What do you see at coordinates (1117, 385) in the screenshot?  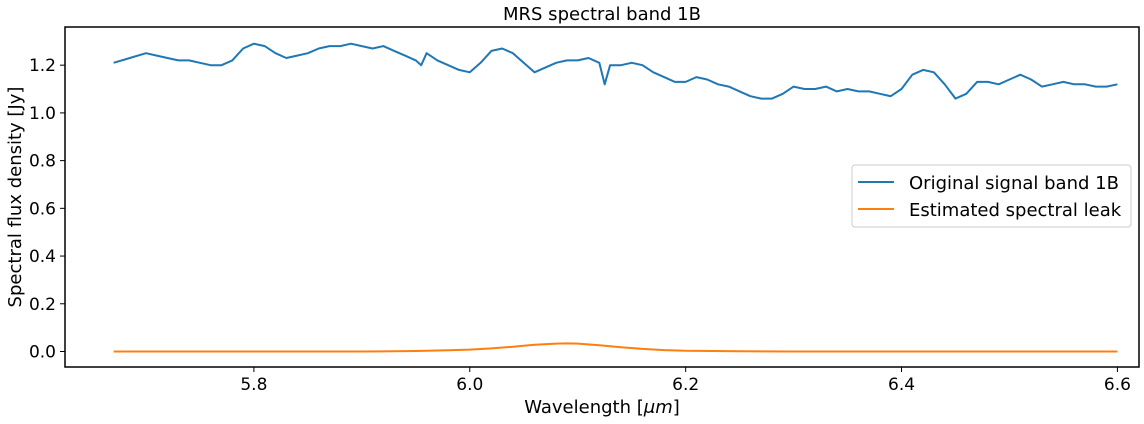 I see `x-tick-label: 6.6` at bounding box center [1117, 385].